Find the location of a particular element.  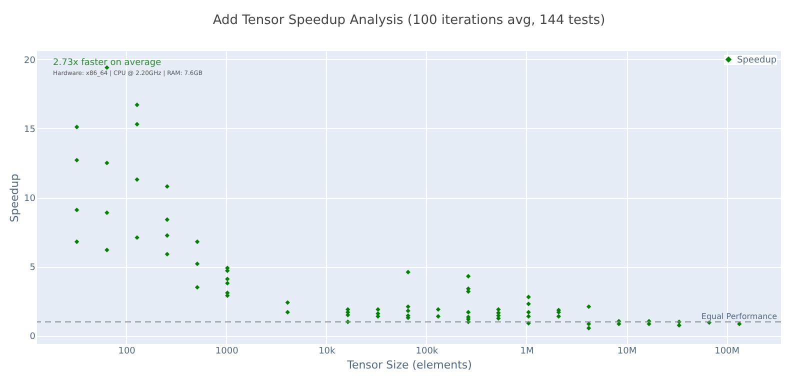

y-tick-label: 10 is located at coordinates (30, 199).